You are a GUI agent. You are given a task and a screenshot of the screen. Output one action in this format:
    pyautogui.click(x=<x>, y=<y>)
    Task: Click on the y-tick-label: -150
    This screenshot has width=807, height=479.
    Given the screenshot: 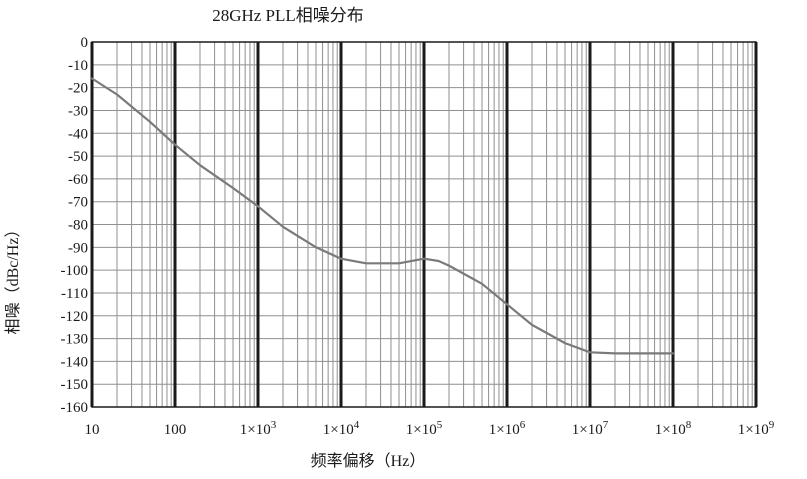 What is the action you would take?
    pyautogui.click(x=75, y=385)
    